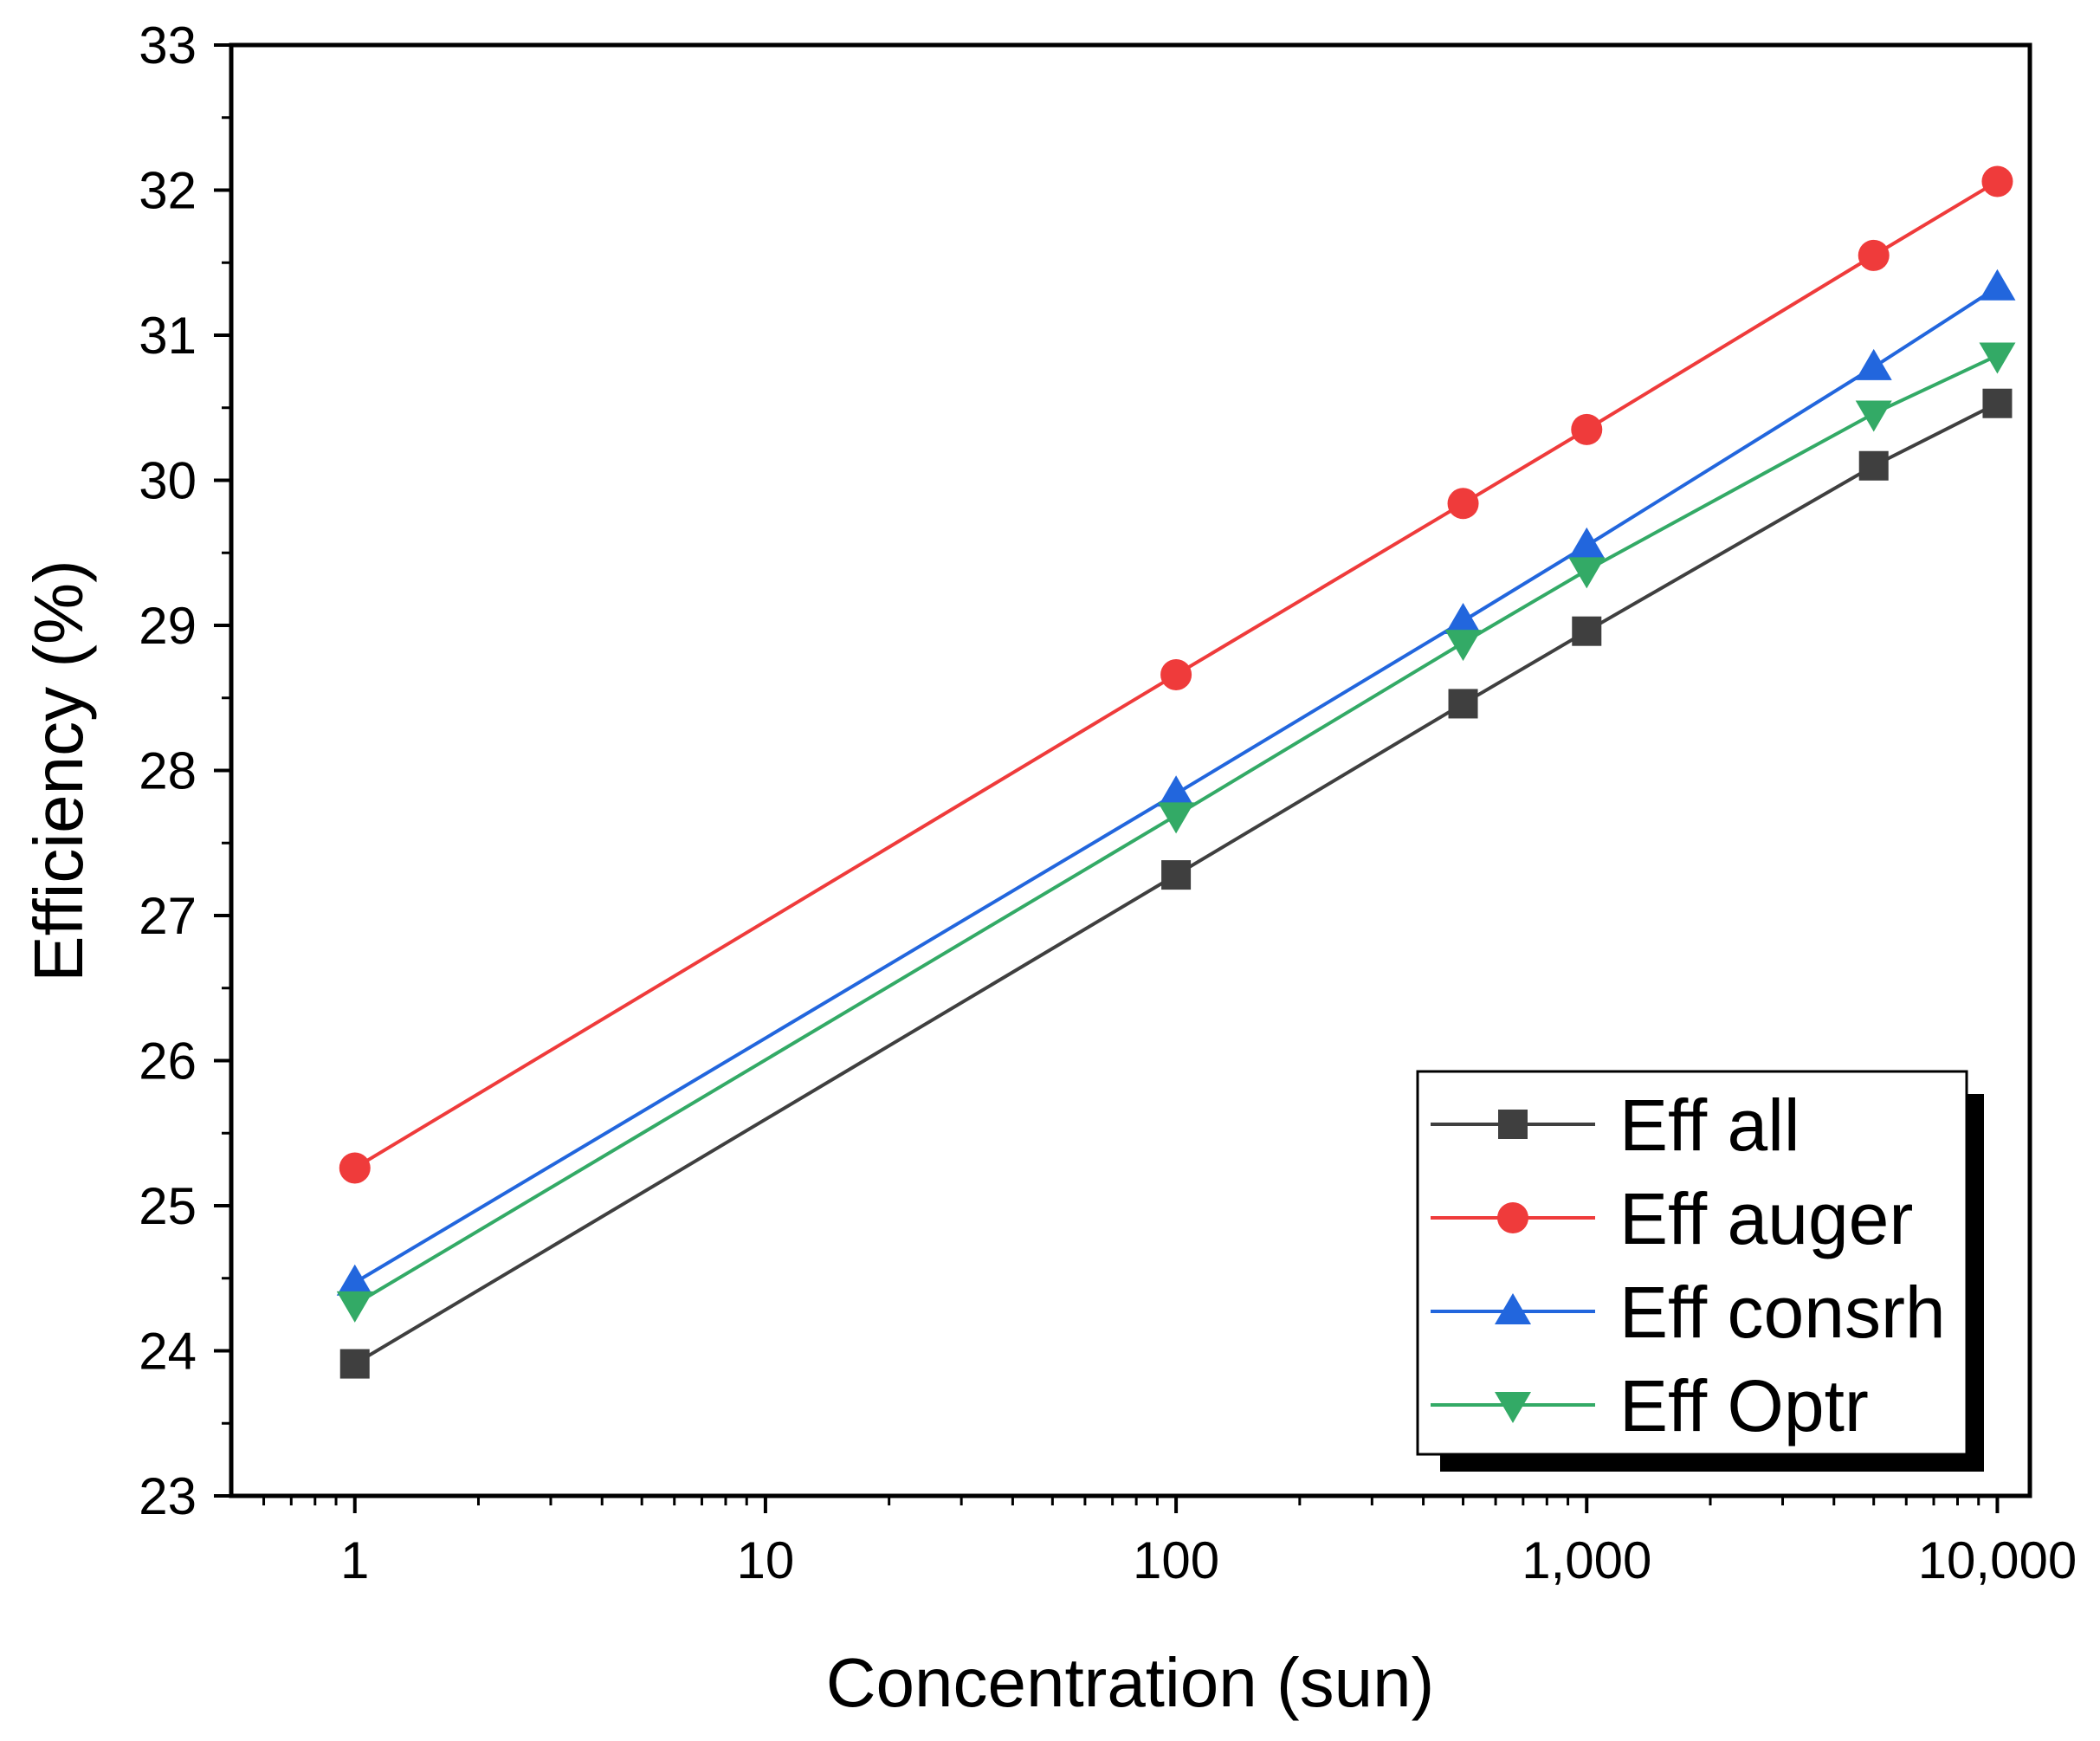 The height and width of the screenshot is (1741, 2100). Describe the element at coordinates (1744, 1406) in the screenshot. I see `legend-label: Eff Optr` at that location.